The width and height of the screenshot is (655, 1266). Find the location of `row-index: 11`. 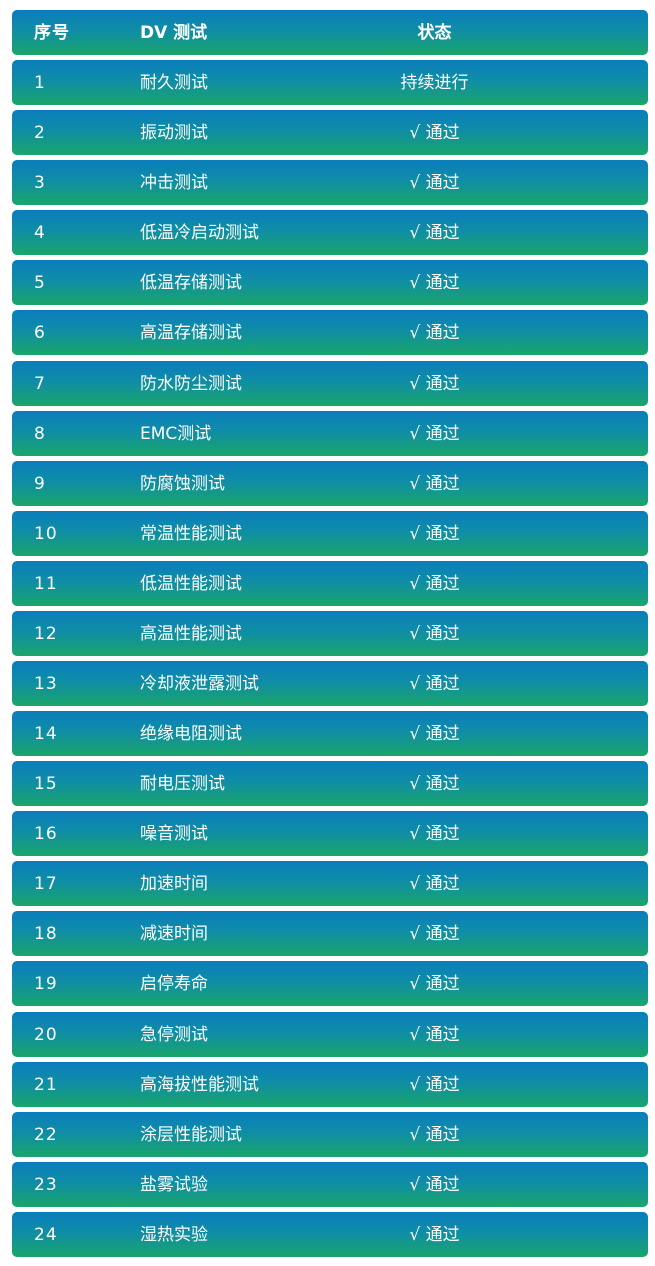

row-index: 11 is located at coordinates (46, 583).